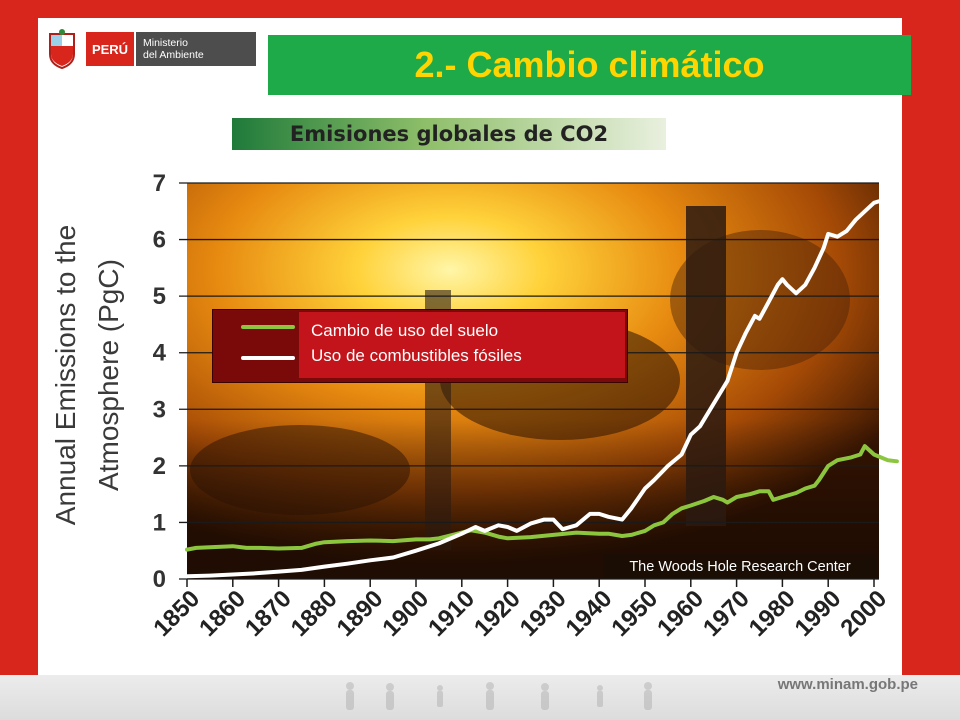  I want to click on people-silhouettes-decoration, so click(499, 696).